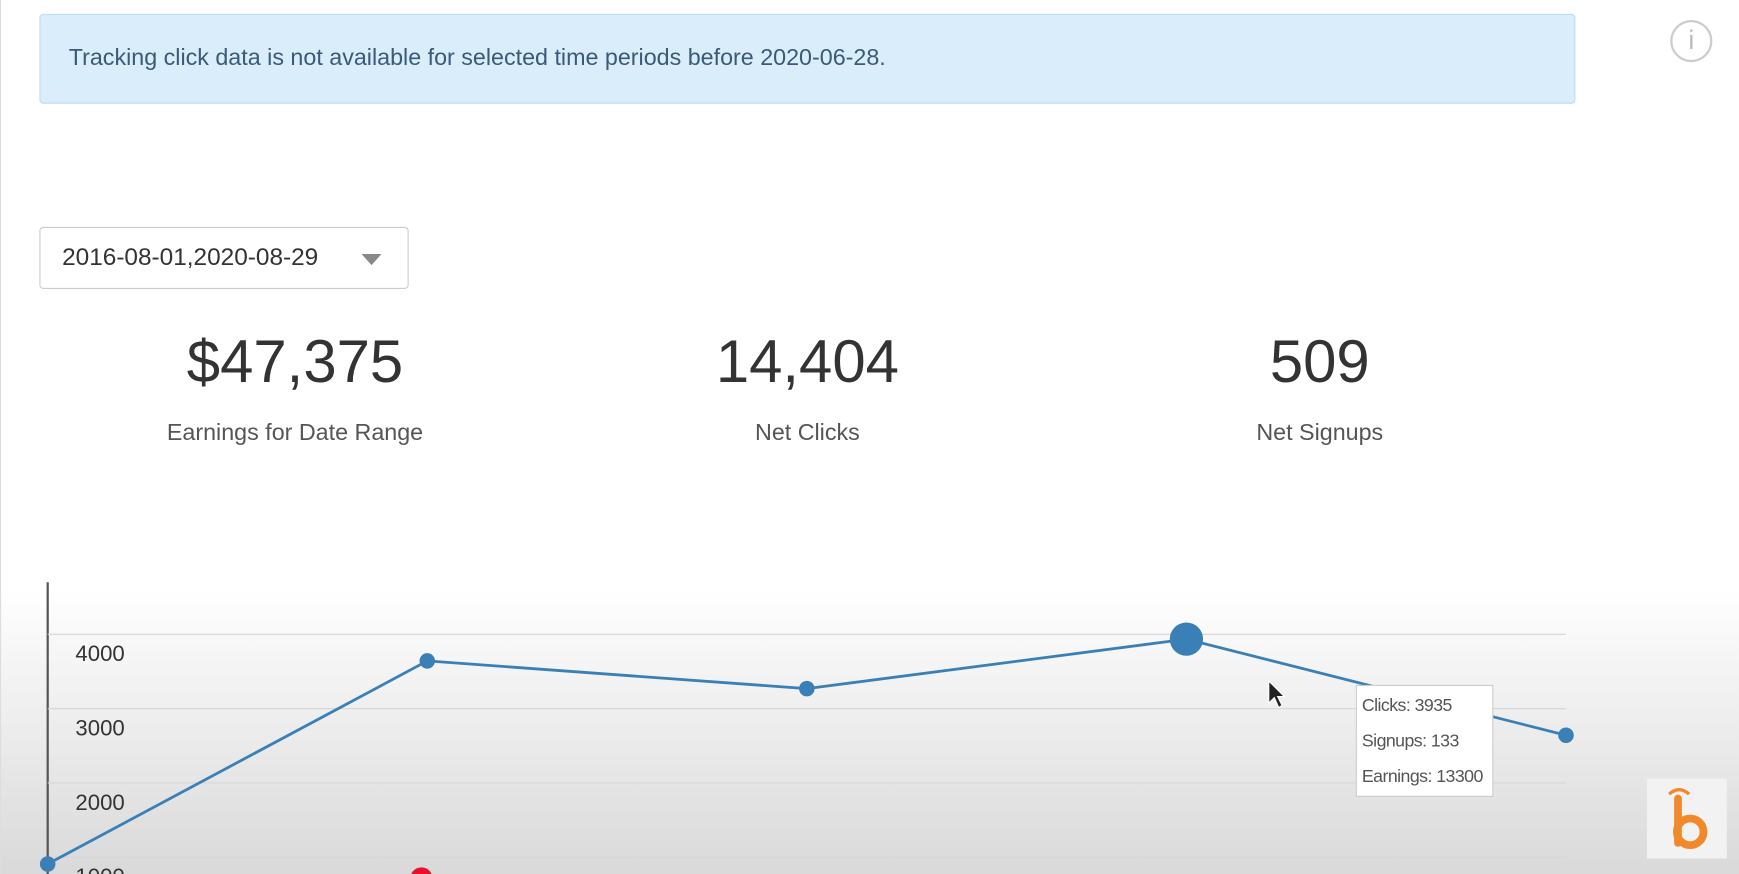  Describe the element at coordinates (1423, 776) in the screenshot. I see `tooltip-text: Earnings: 13300` at that location.